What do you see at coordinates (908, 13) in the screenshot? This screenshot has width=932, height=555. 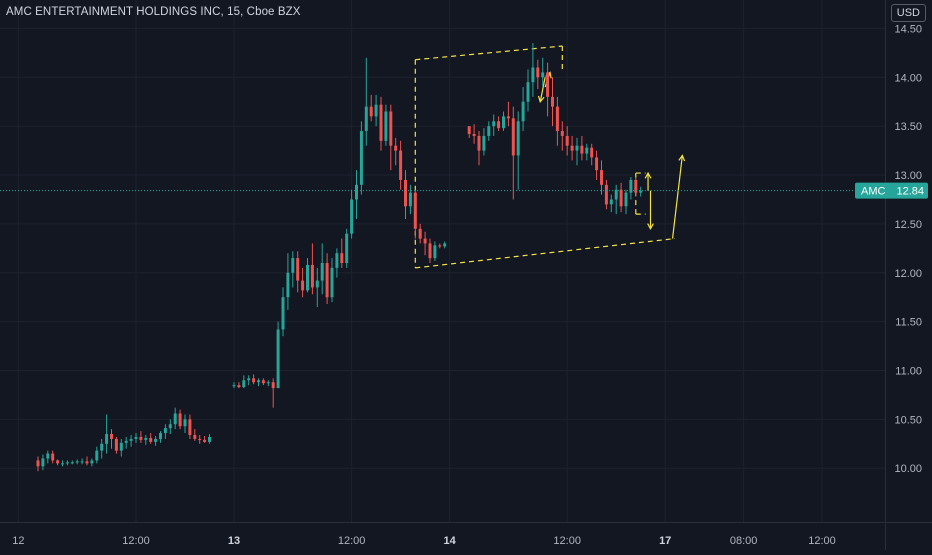 I see `currency-button: USD` at bounding box center [908, 13].